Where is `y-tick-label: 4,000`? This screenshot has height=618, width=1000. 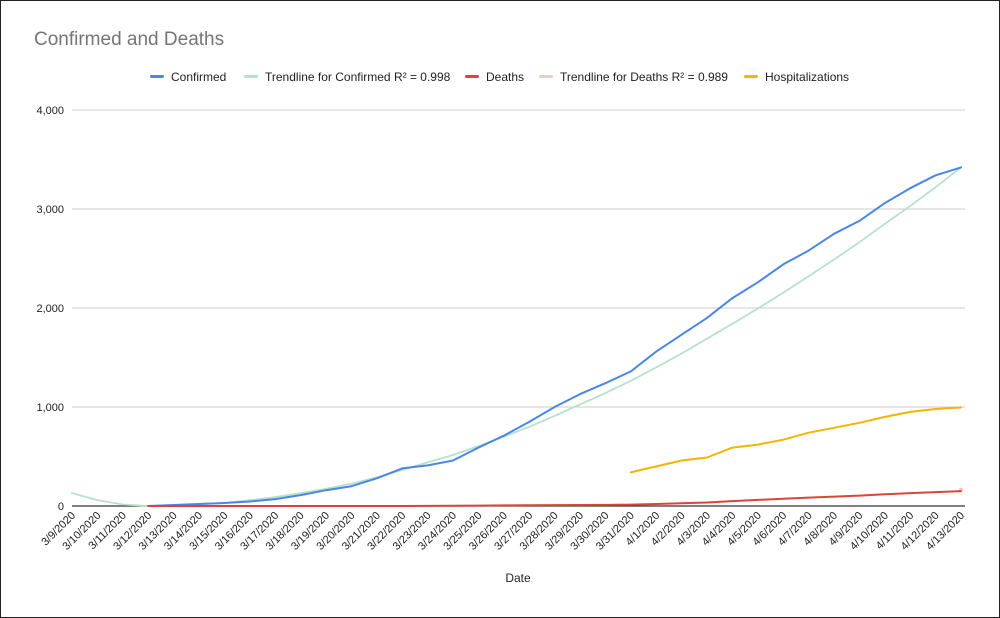
y-tick-label: 4,000 is located at coordinates (50, 111).